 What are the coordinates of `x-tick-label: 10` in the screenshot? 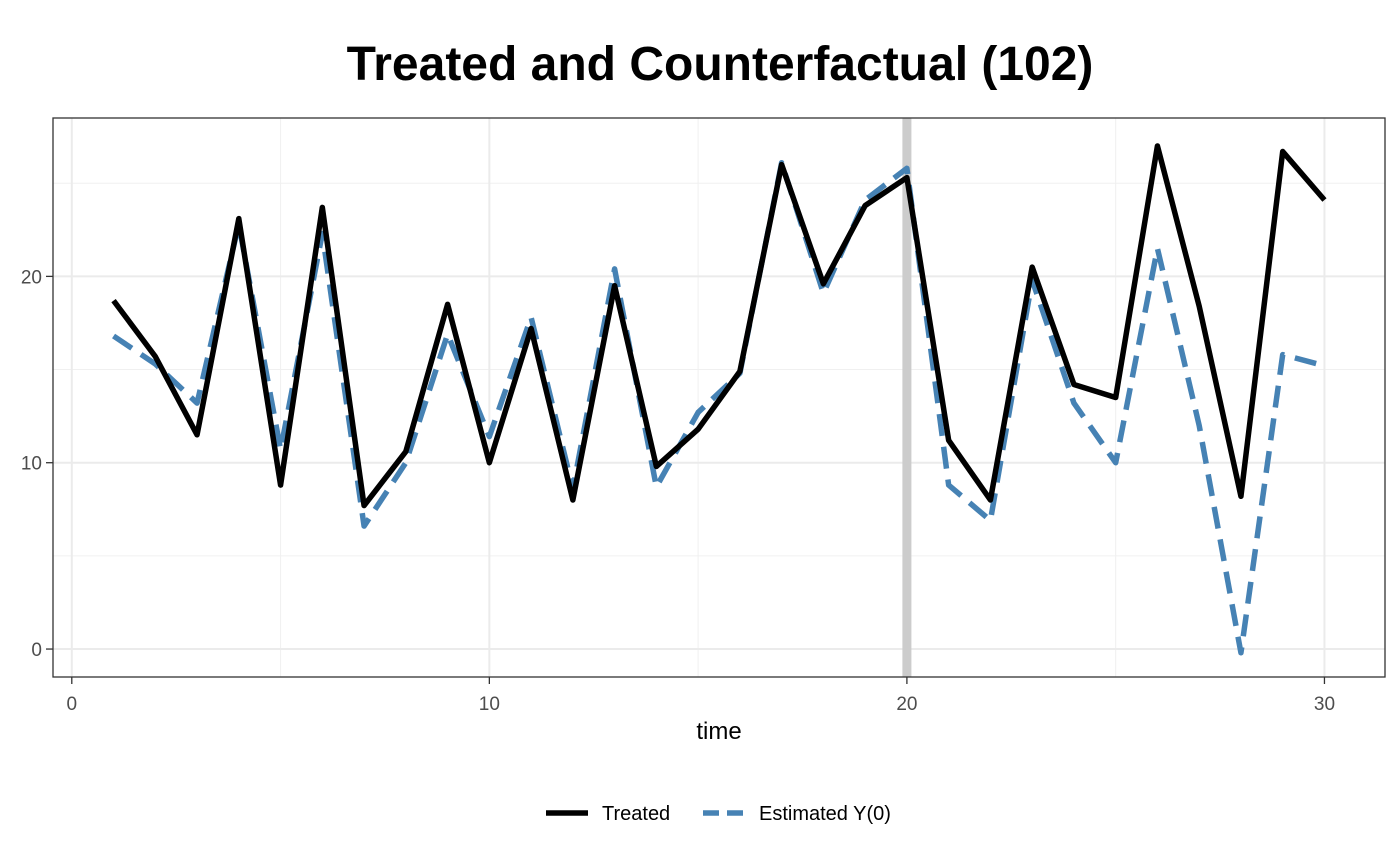 It's located at (489, 704).